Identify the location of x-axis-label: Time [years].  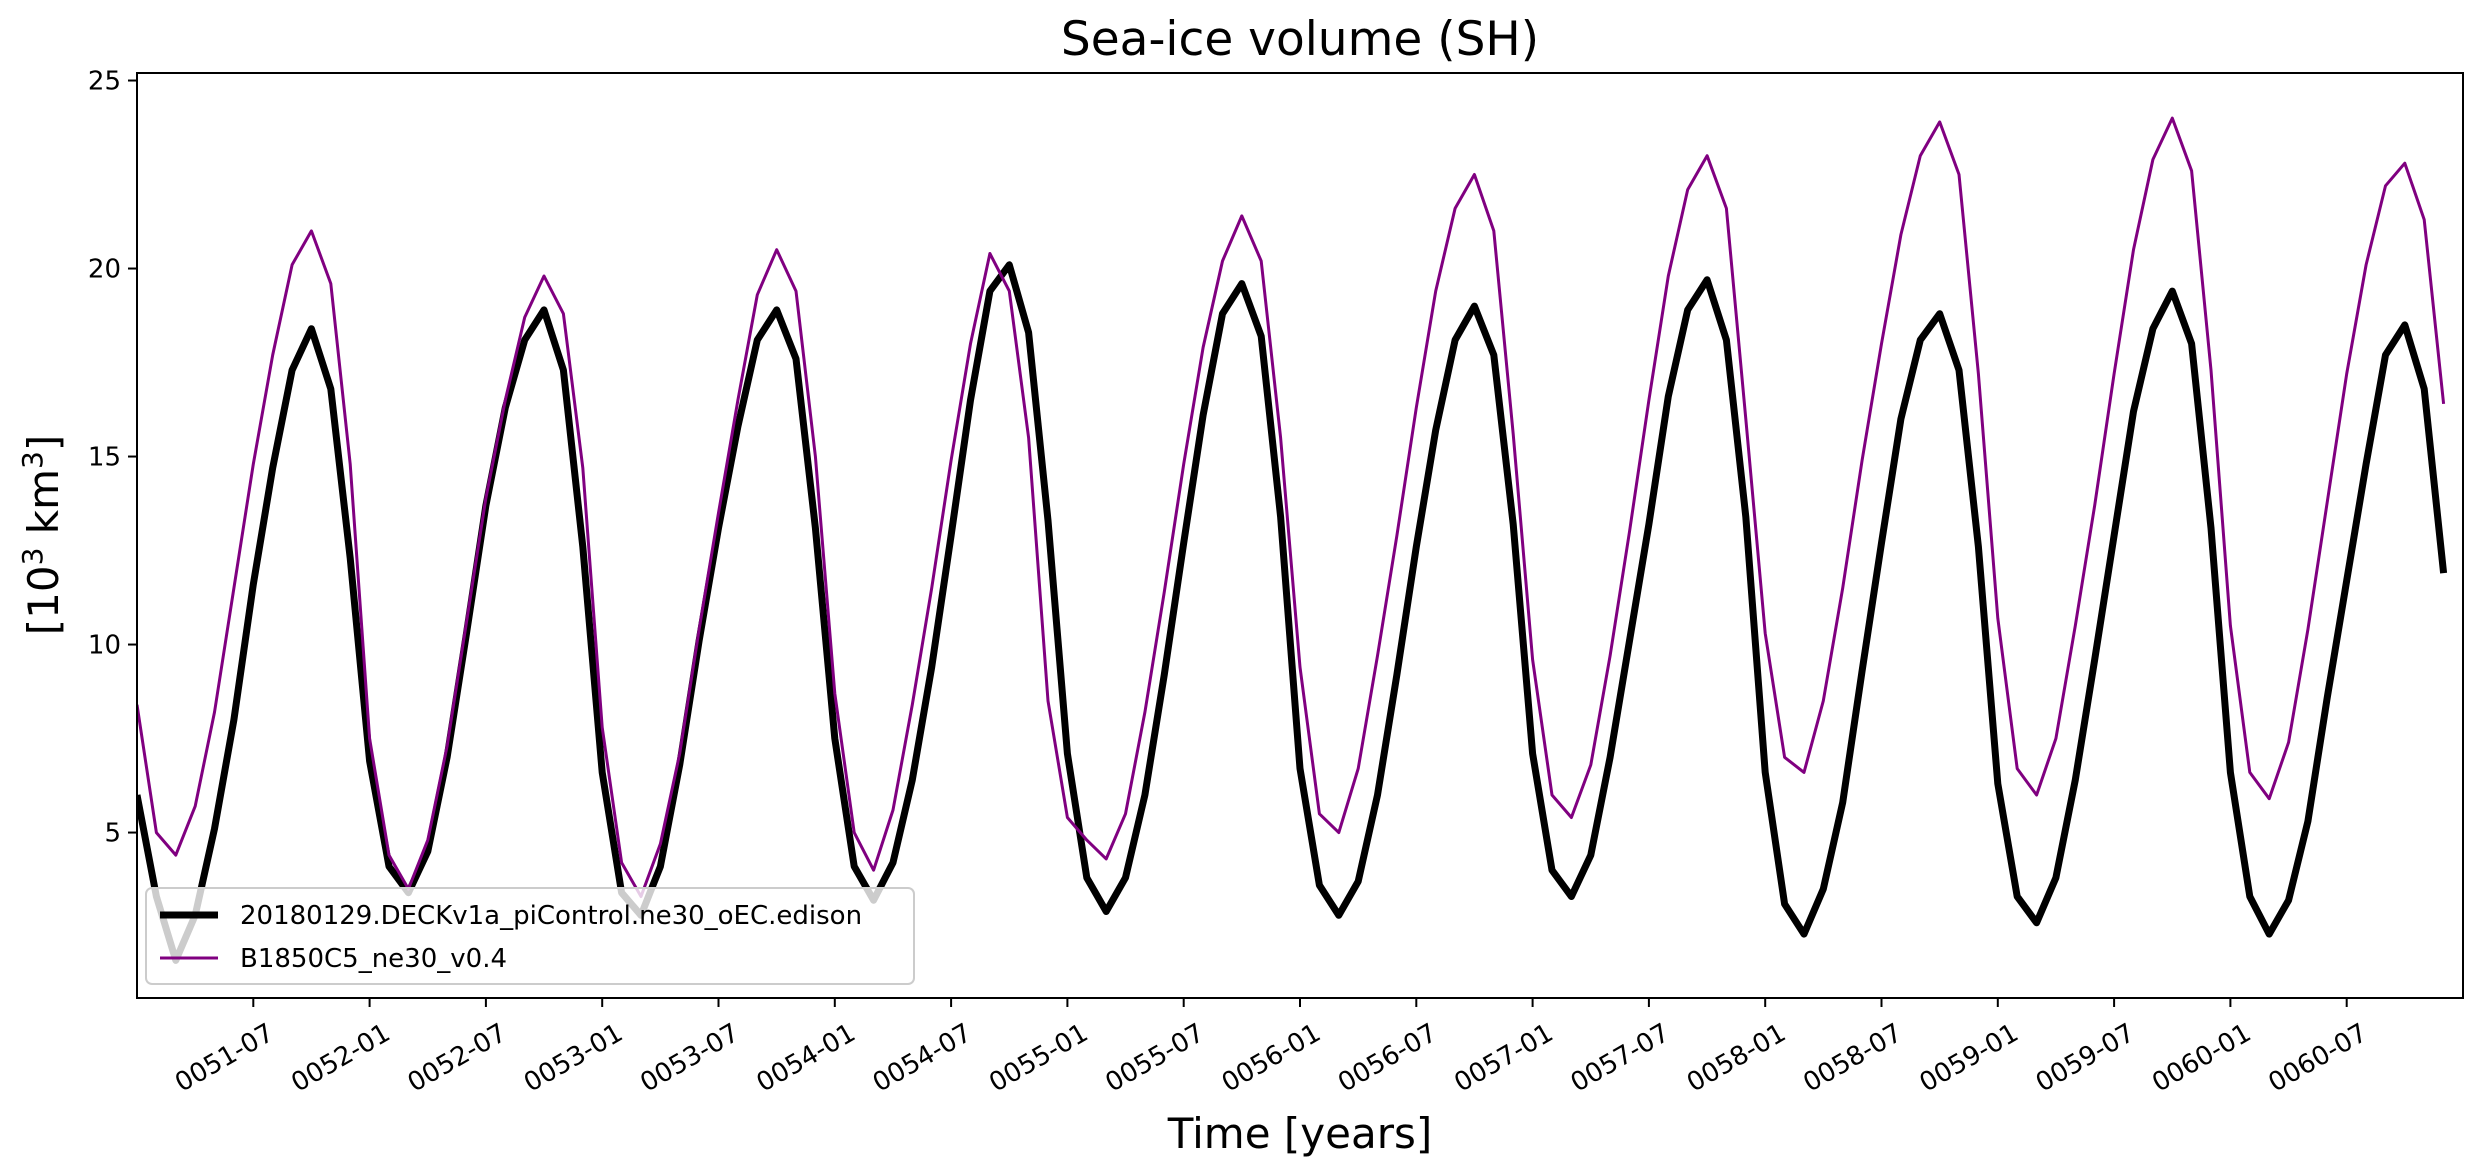
(1300, 1133).